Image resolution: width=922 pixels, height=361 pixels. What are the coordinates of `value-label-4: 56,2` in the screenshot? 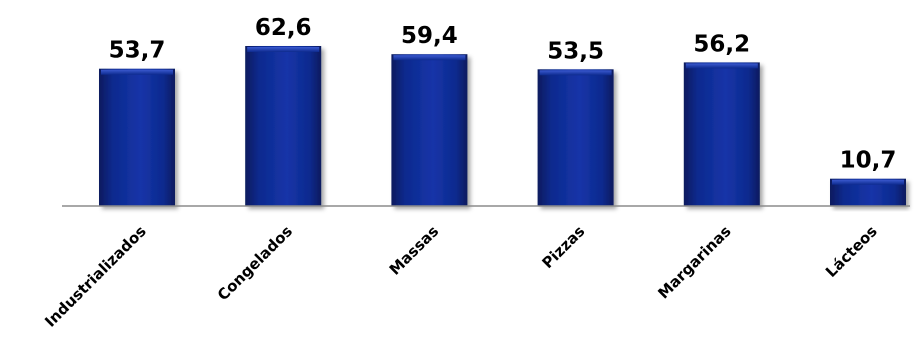 It's located at (721, 44).